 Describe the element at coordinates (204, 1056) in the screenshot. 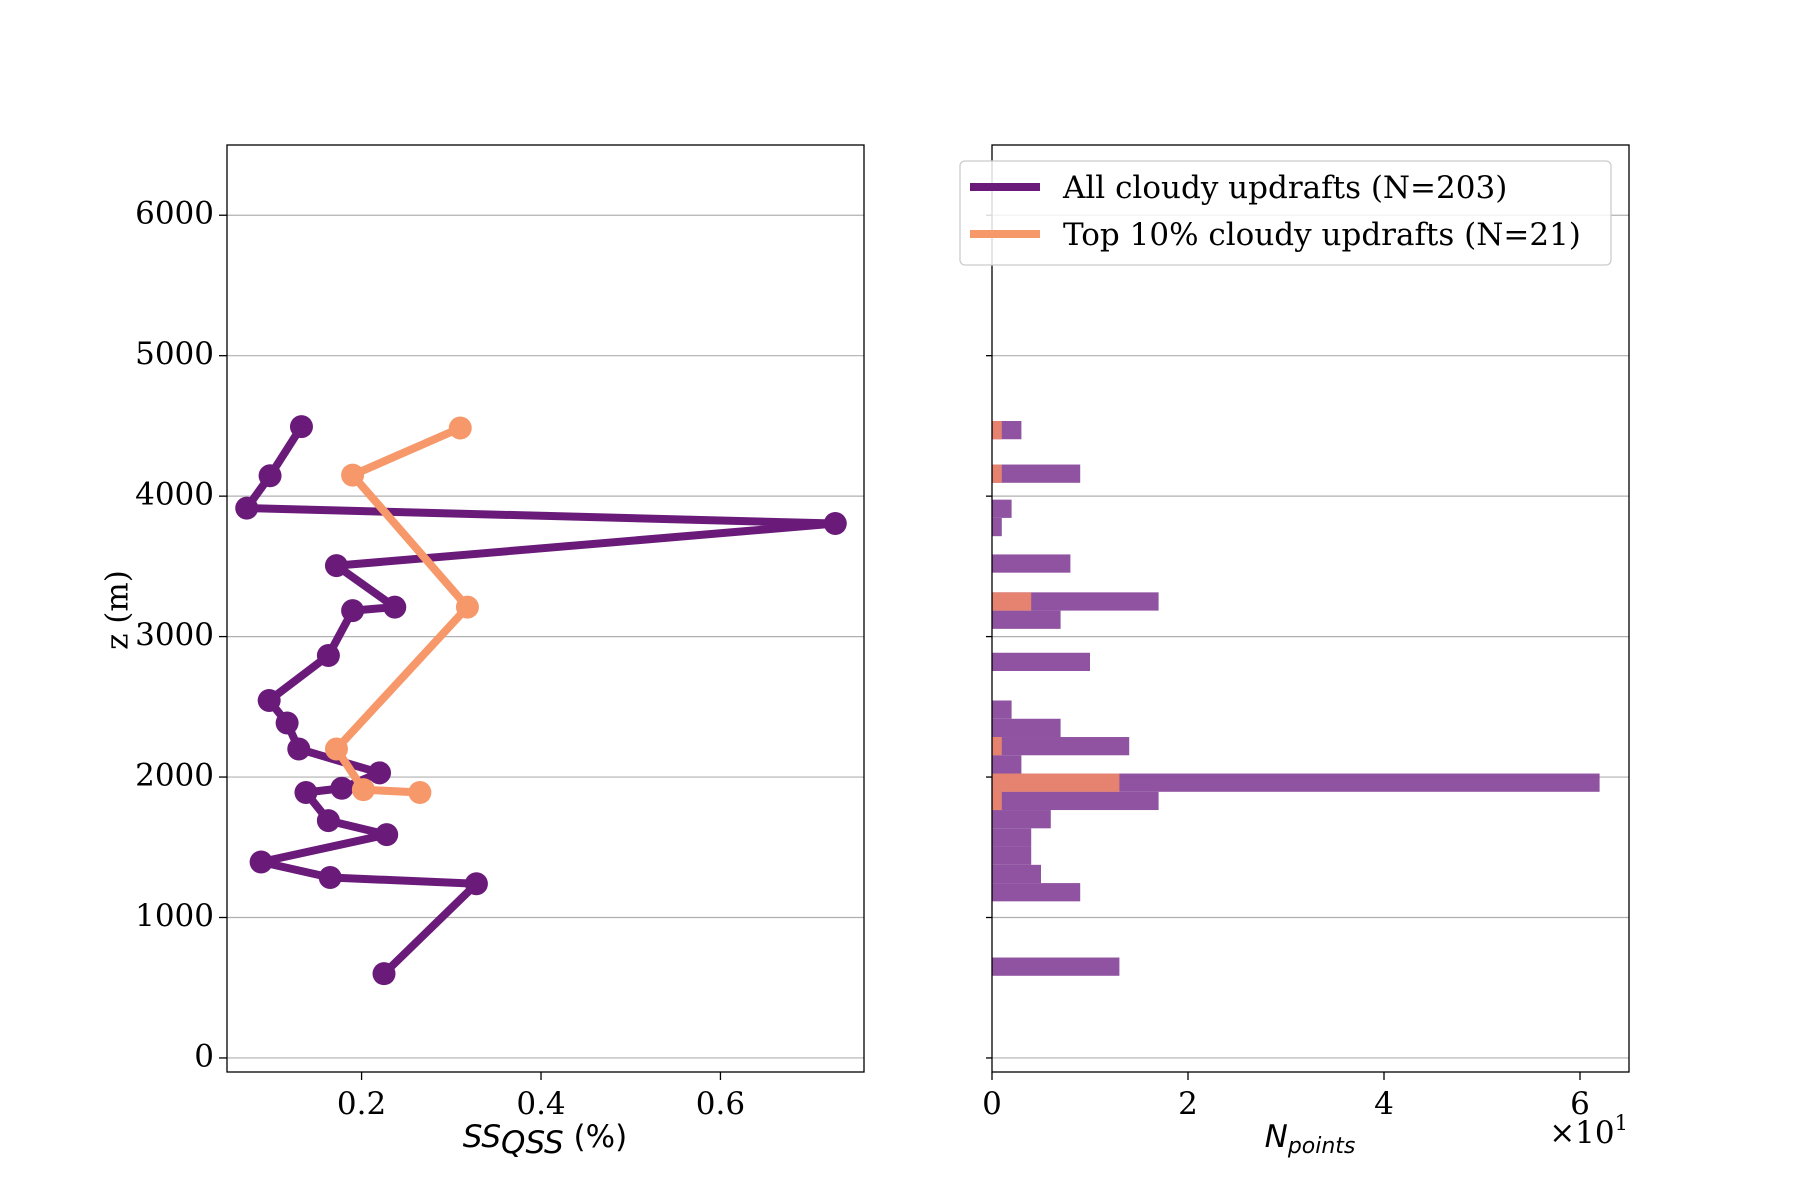

I see `left-y-tick-label: 0` at that location.